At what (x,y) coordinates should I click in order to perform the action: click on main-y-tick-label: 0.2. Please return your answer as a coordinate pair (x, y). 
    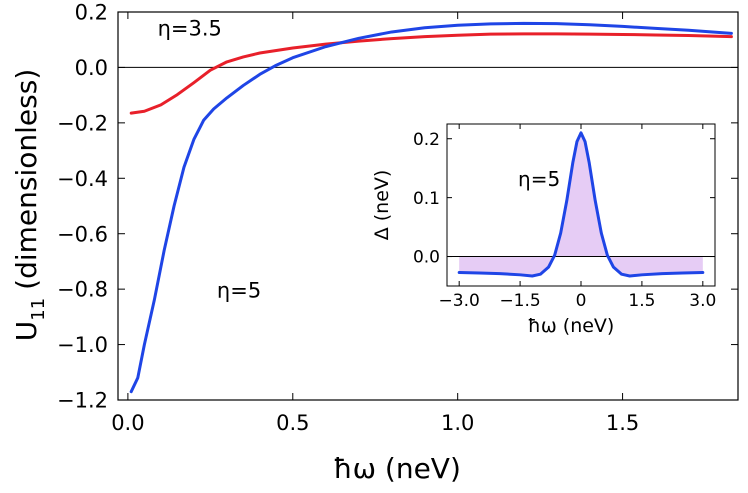
    Looking at the image, I should click on (91, 13).